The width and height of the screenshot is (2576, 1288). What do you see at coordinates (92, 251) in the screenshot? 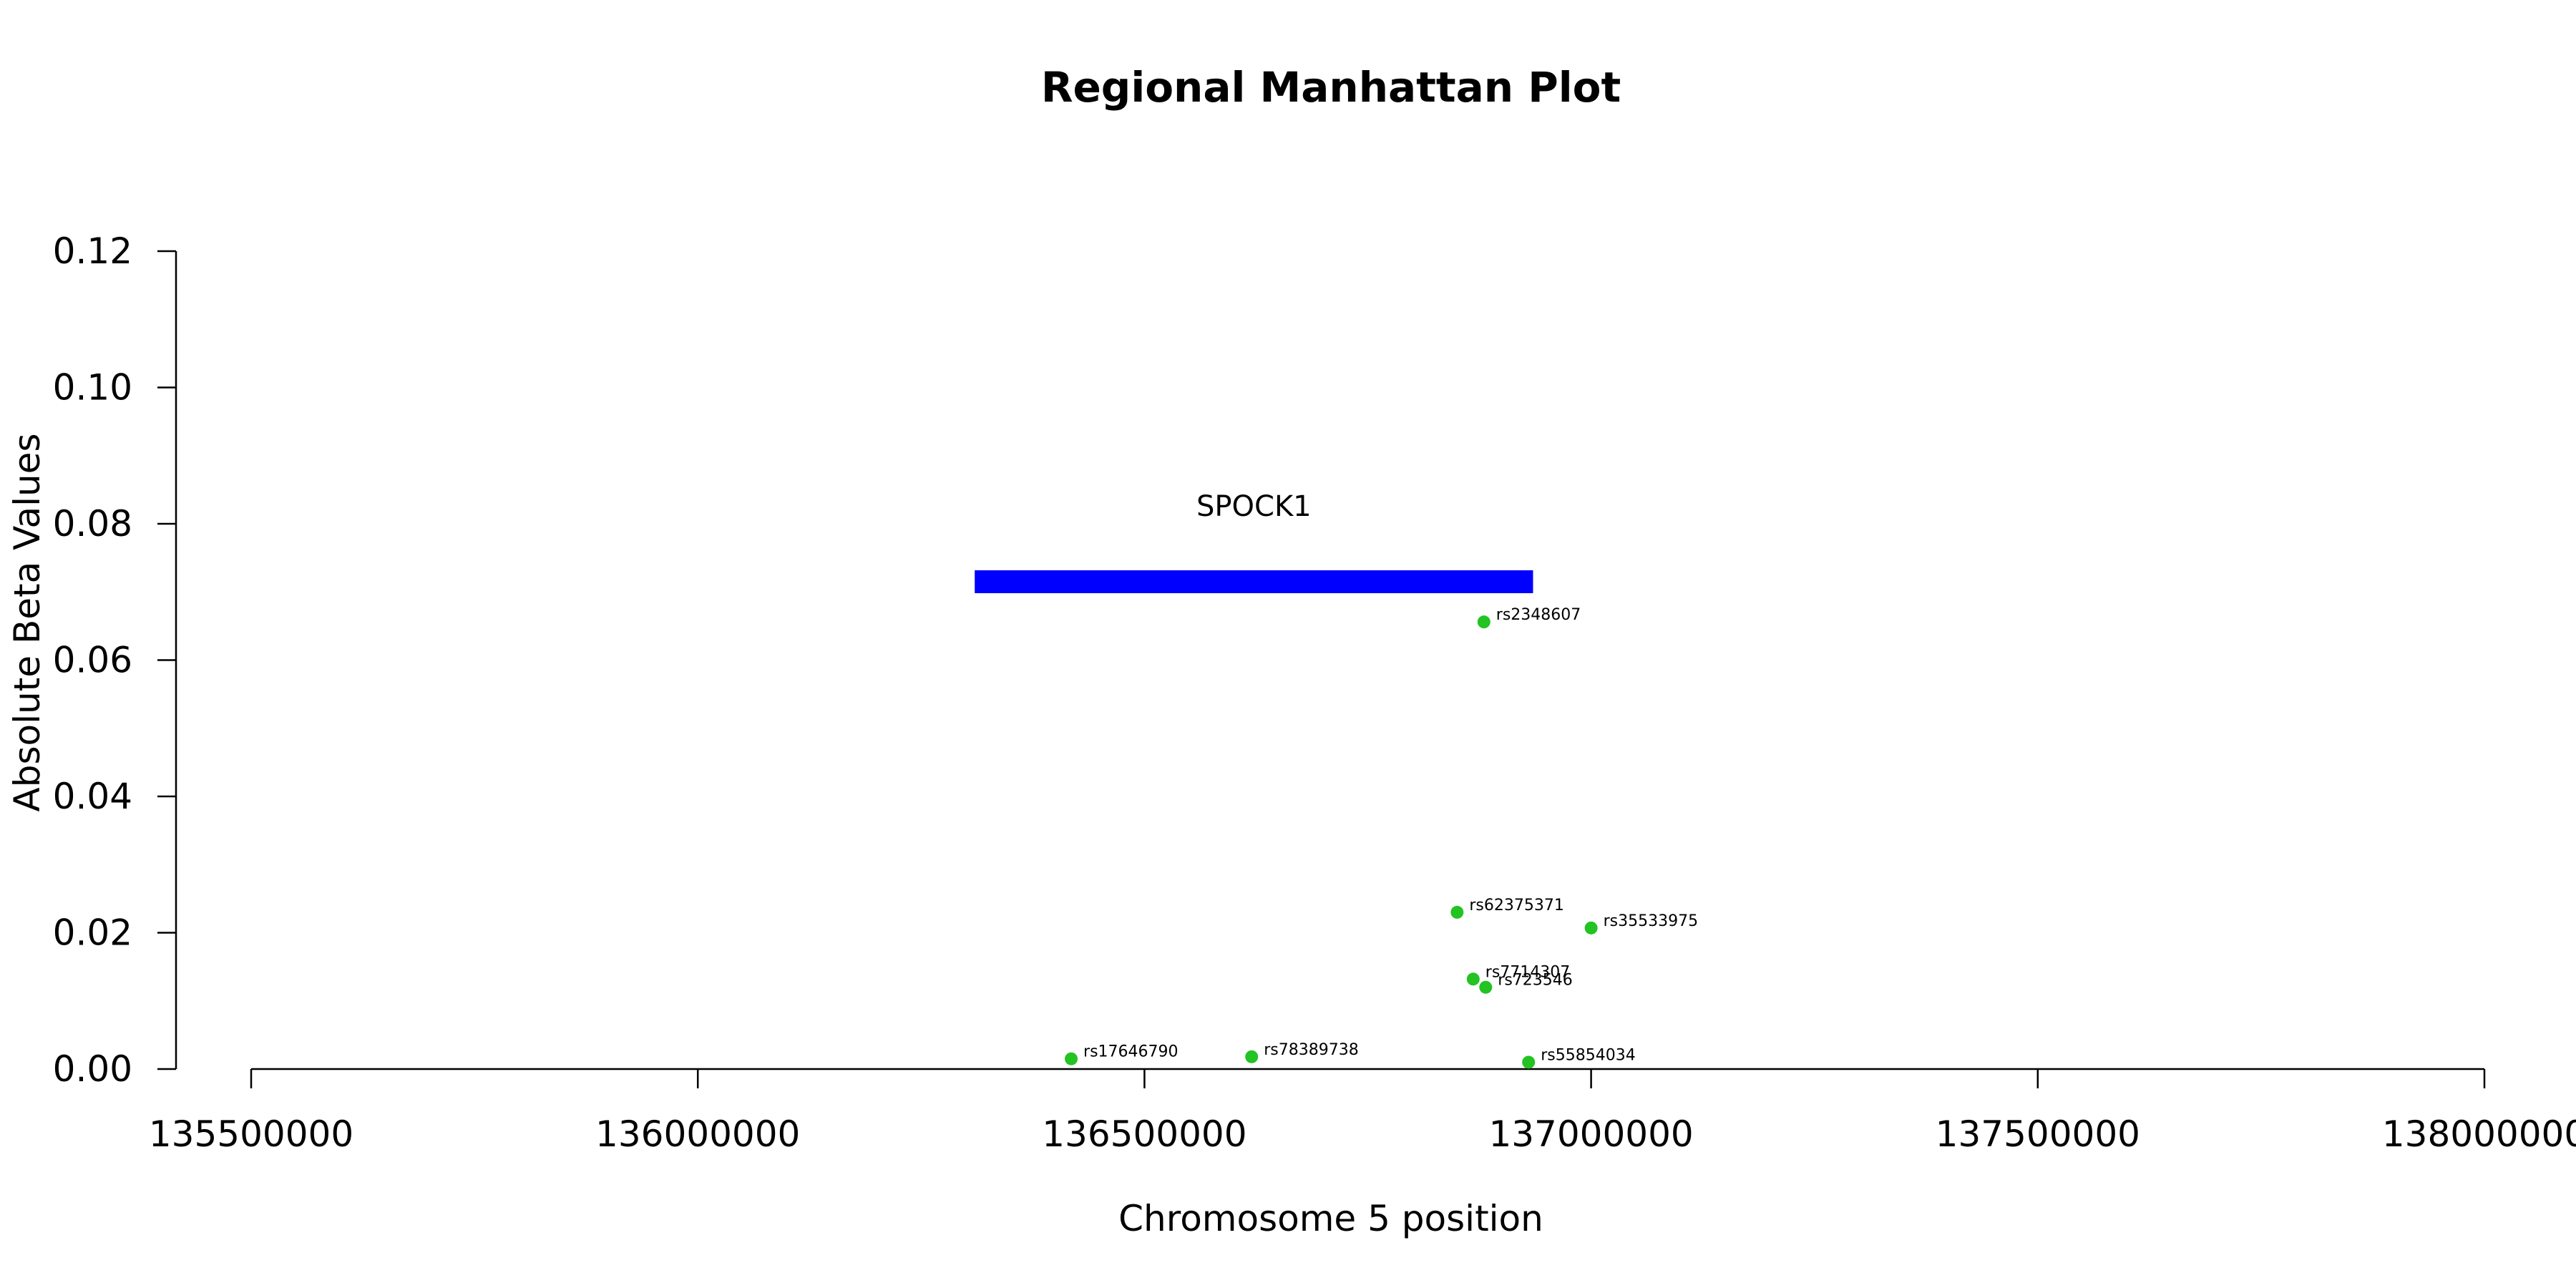
I see `y-tick-label: 0.12` at bounding box center [92, 251].